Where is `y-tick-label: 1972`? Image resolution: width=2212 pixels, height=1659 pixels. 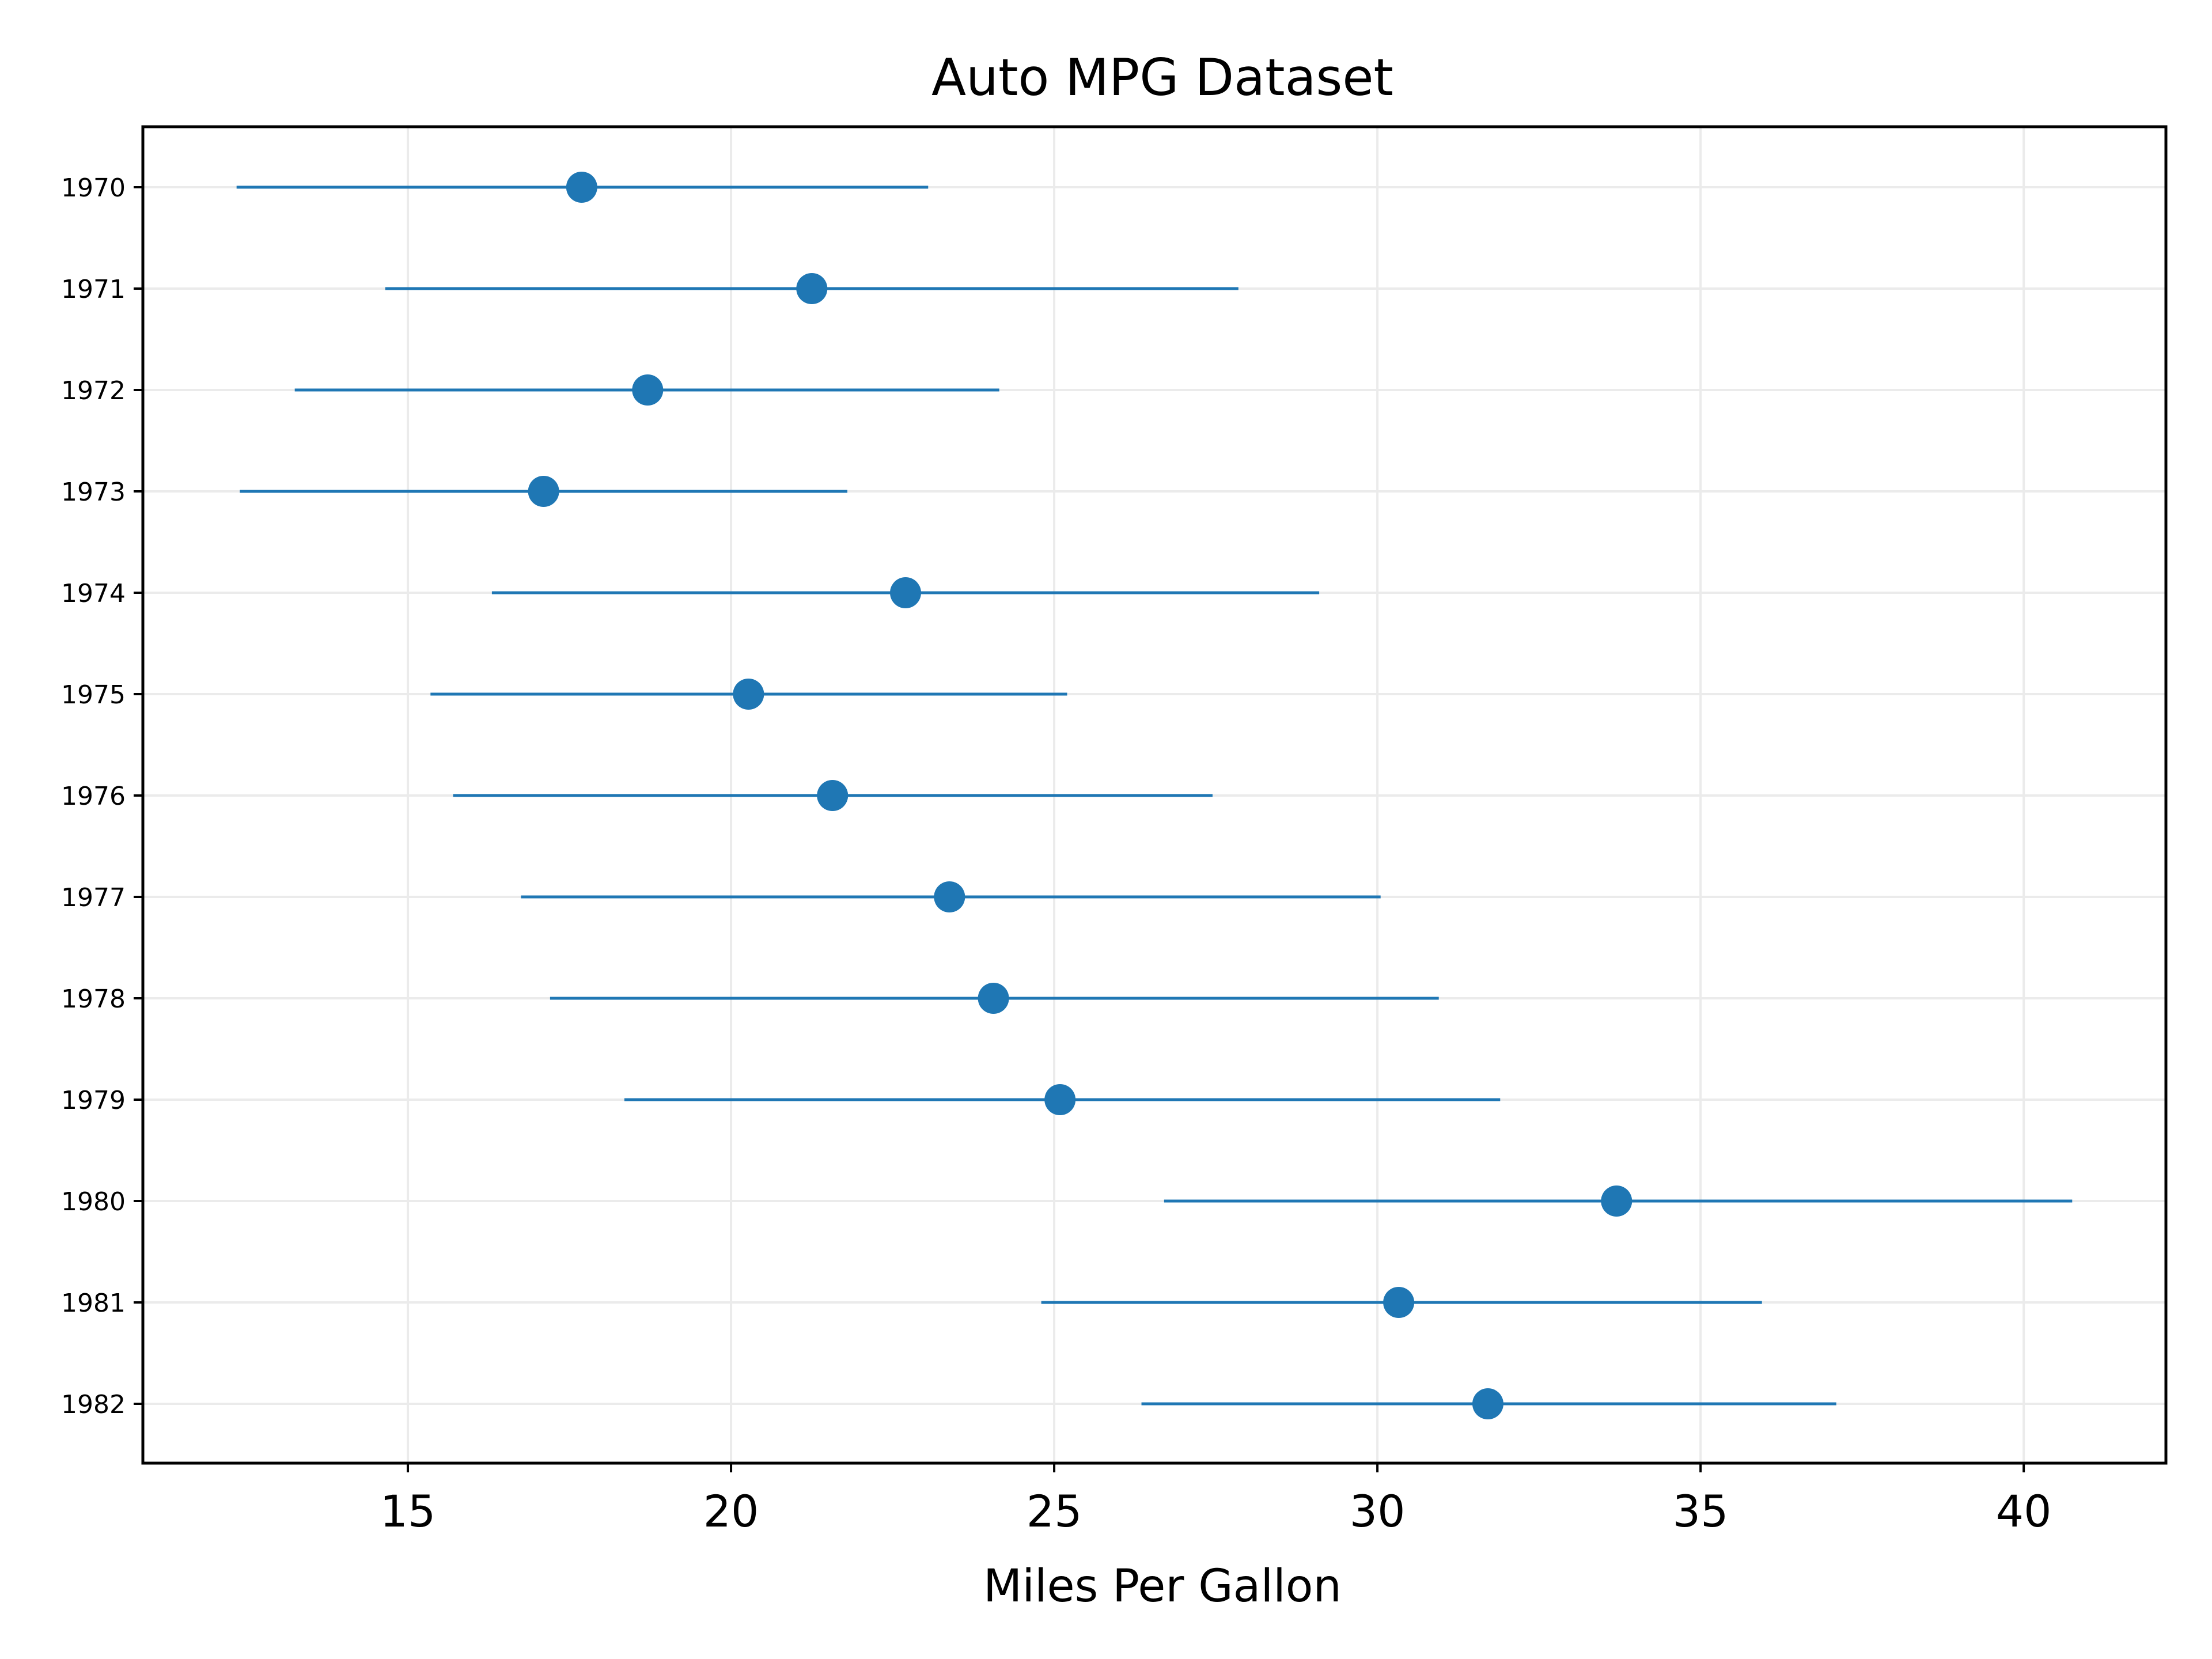 y-tick-label: 1972 is located at coordinates (93, 391).